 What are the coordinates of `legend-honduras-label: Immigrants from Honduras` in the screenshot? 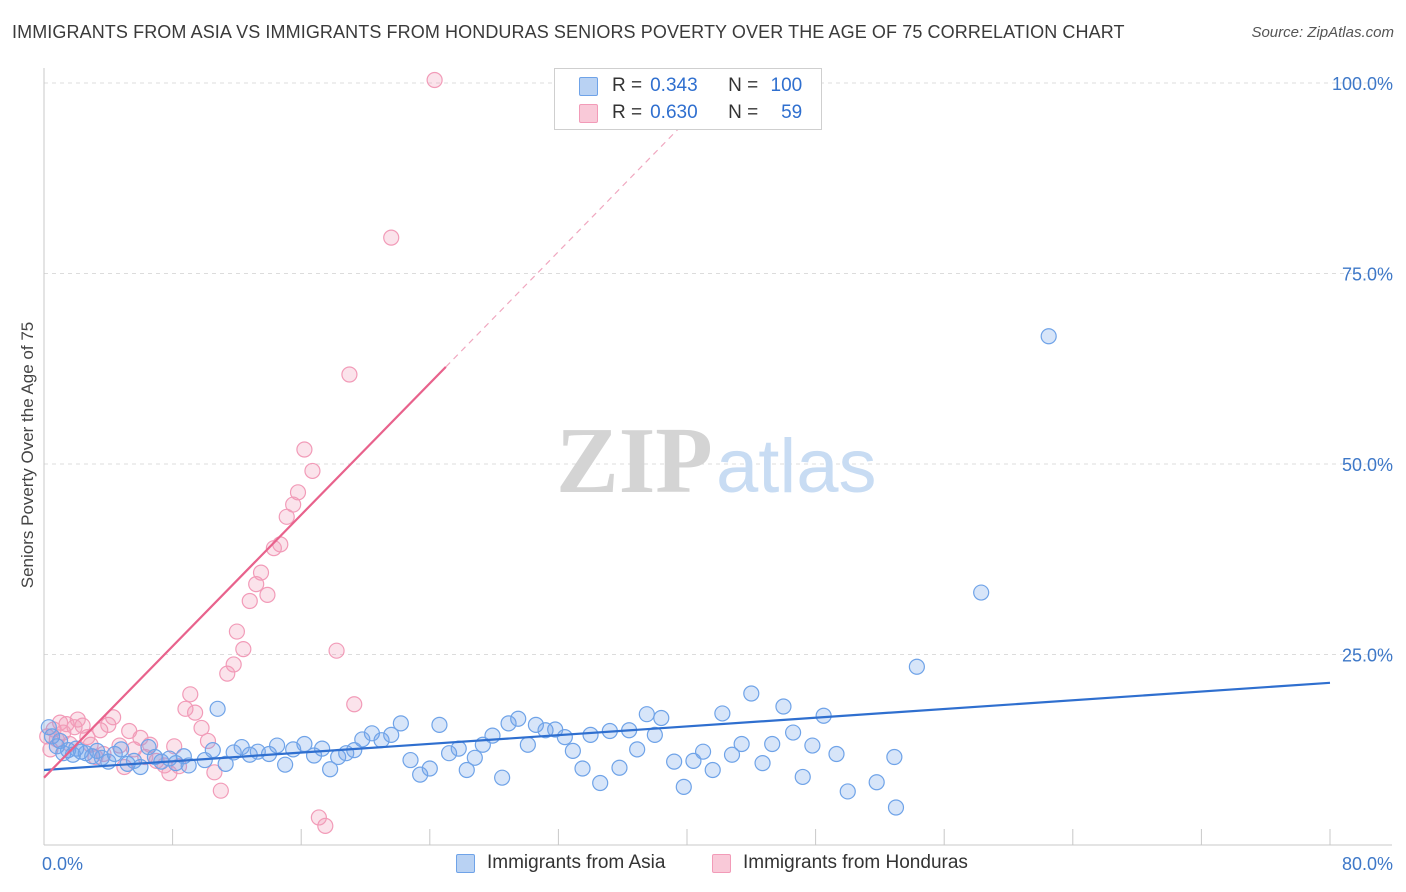 It's located at (855, 862).